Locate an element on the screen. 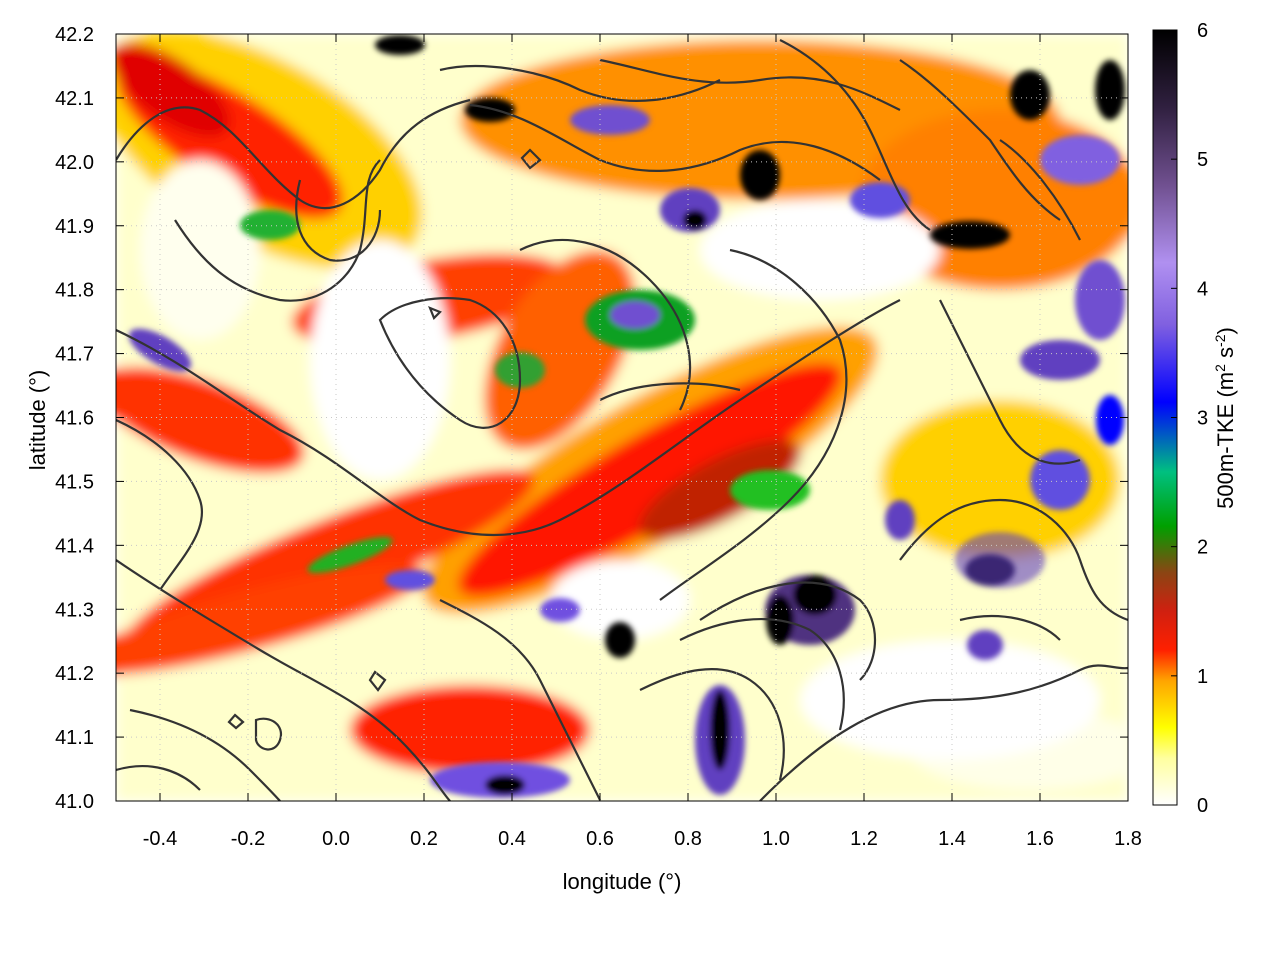 Image resolution: width=1280 pixels, height=965 pixels. x-tick-label: 1.8 is located at coordinates (1128, 839).